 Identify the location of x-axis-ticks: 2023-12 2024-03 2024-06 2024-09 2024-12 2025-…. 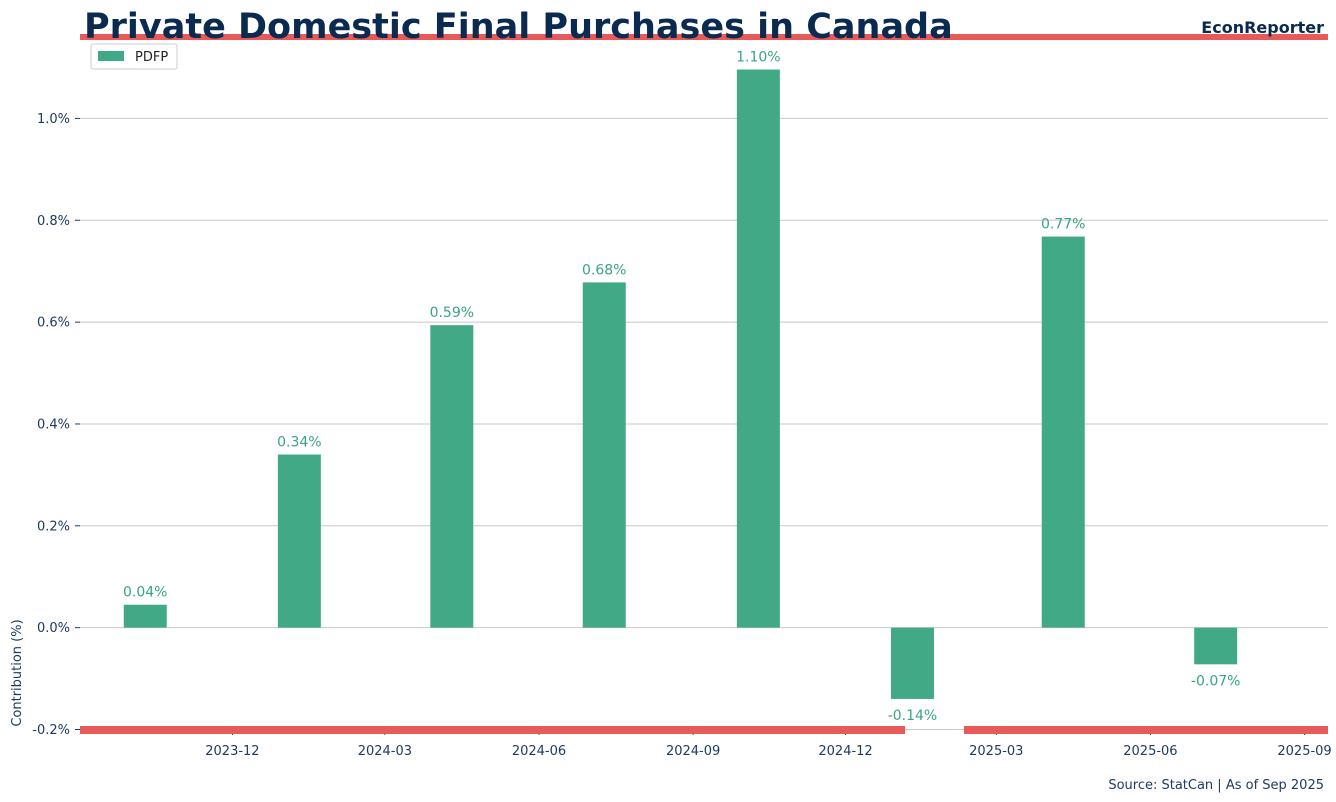
(768, 744).